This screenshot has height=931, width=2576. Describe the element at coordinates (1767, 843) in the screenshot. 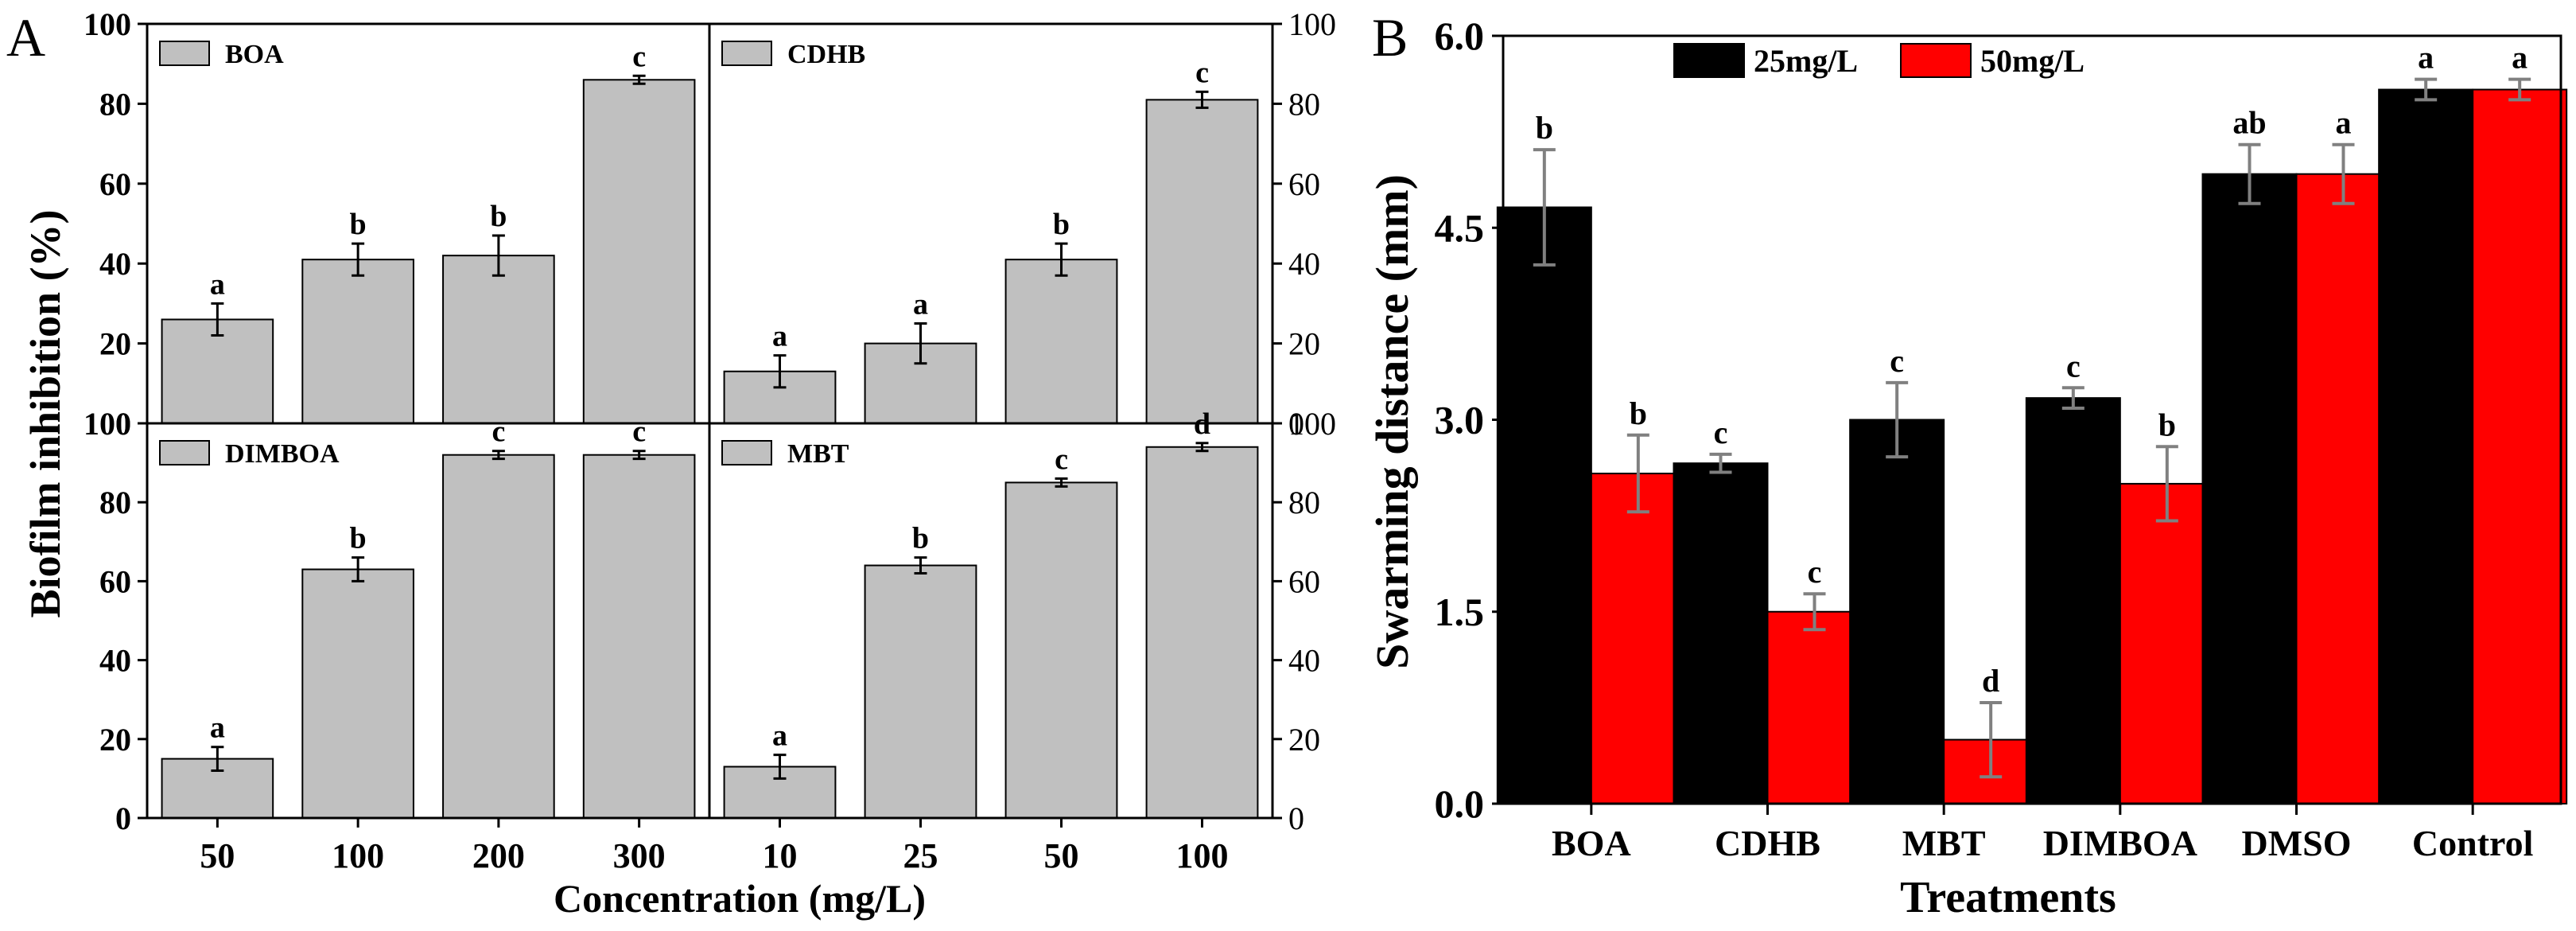

I see `x-tick-label: CDHB` at that location.